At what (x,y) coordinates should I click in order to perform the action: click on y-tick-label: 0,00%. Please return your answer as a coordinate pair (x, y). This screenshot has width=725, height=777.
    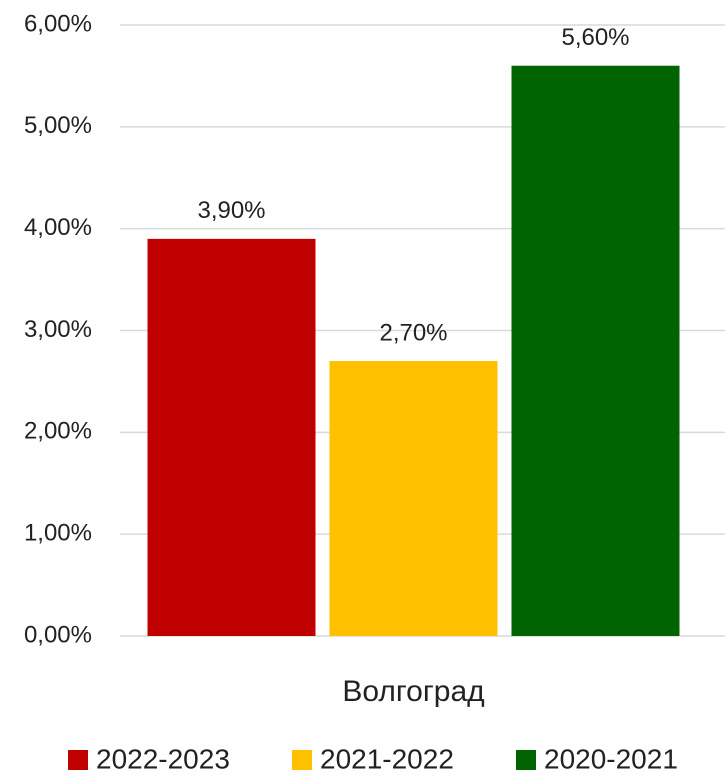
    Looking at the image, I should click on (58, 634).